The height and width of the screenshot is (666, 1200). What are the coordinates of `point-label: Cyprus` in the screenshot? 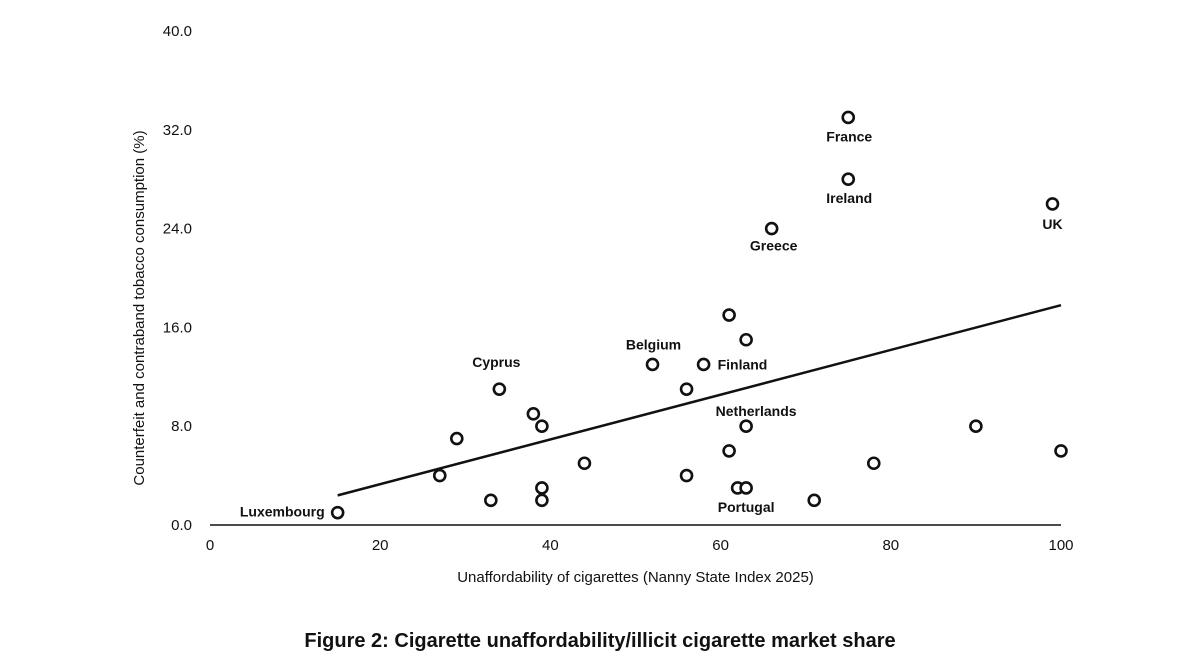 It's located at (496, 362).